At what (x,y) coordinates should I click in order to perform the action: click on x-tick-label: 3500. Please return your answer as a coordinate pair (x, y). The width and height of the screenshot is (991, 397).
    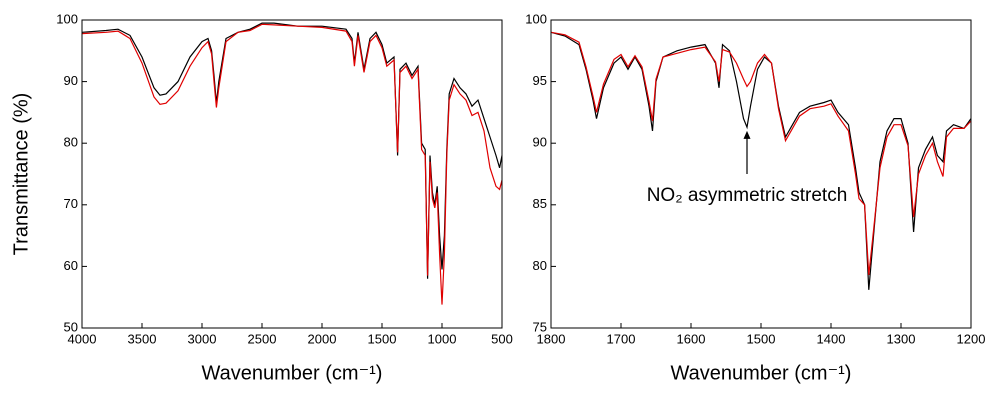
    Looking at the image, I should click on (142, 338).